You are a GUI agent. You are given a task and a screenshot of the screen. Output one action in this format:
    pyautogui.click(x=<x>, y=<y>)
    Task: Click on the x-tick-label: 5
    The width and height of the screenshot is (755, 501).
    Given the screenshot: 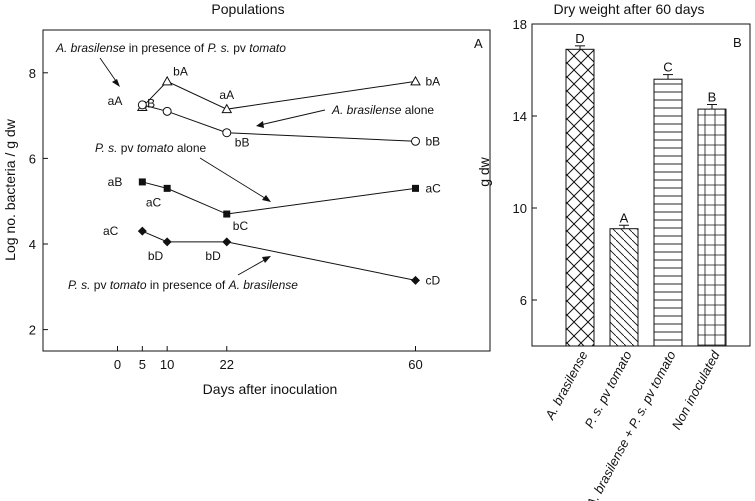 What is the action you would take?
    pyautogui.click(x=142, y=364)
    